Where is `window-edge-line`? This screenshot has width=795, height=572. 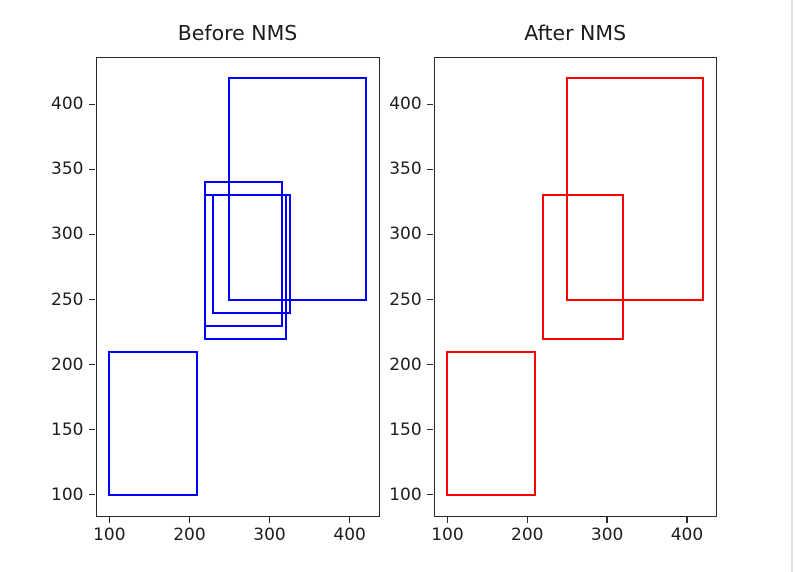 window-edge-line is located at coordinates (792, 286).